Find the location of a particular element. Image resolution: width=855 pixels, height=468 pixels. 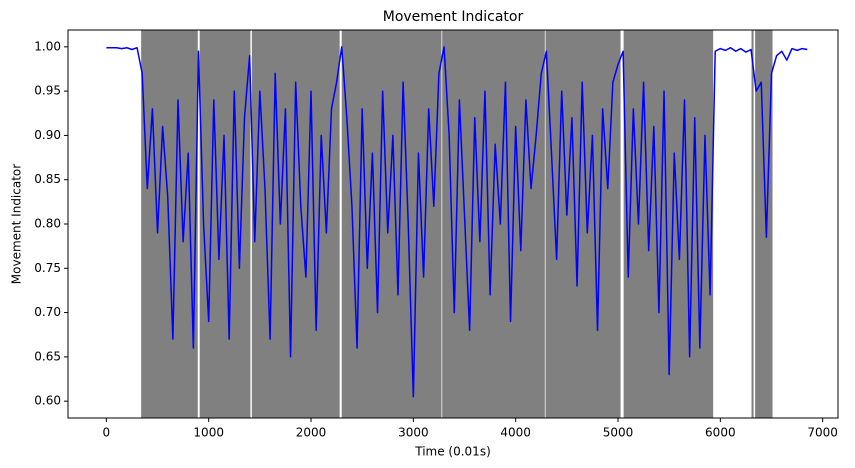

x-tick-label: 4000 is located at coordinates (515, 433).